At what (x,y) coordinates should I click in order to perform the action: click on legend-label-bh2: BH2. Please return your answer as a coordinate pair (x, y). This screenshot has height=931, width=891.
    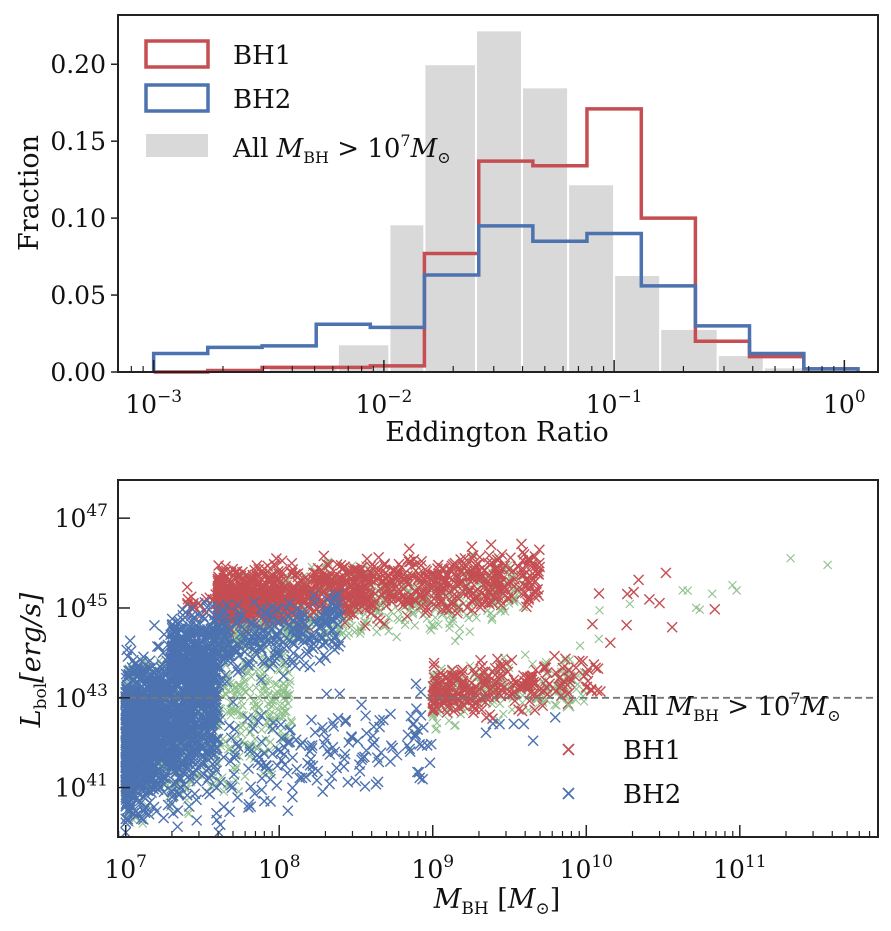
    Looking at the image, I should click on (262, 100).